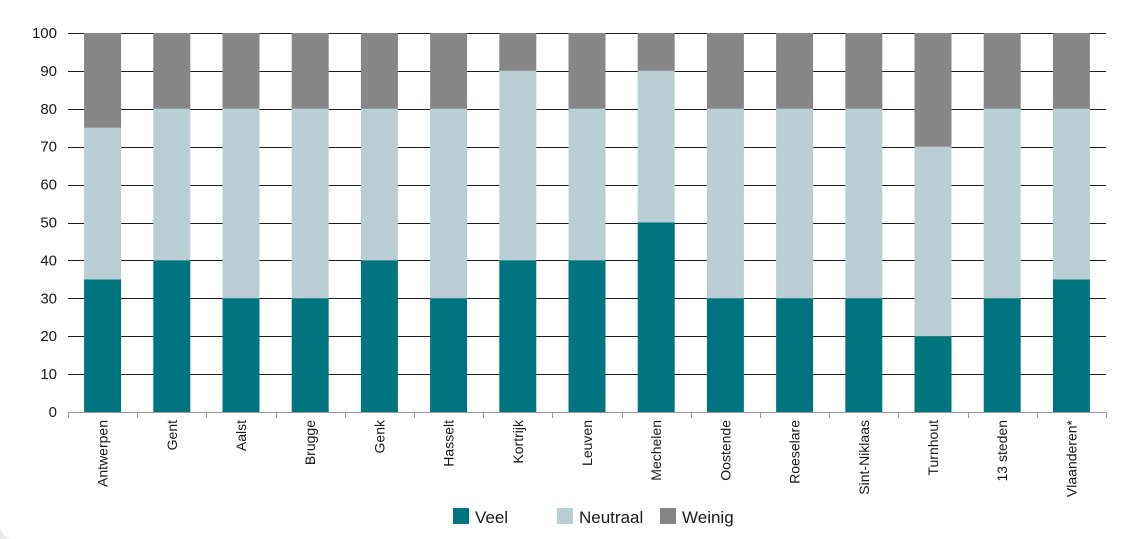  I want to click on x-category-label: Gent, so click(172, 435).